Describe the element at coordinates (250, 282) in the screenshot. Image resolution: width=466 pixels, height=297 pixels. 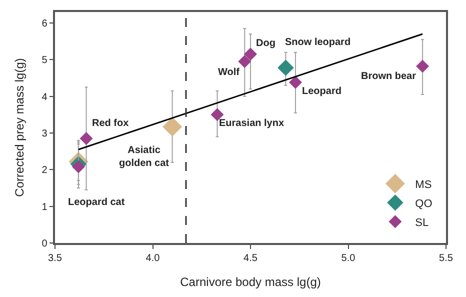
I see `x-axis-title: Carnivore body mass lg(g)` at that location.